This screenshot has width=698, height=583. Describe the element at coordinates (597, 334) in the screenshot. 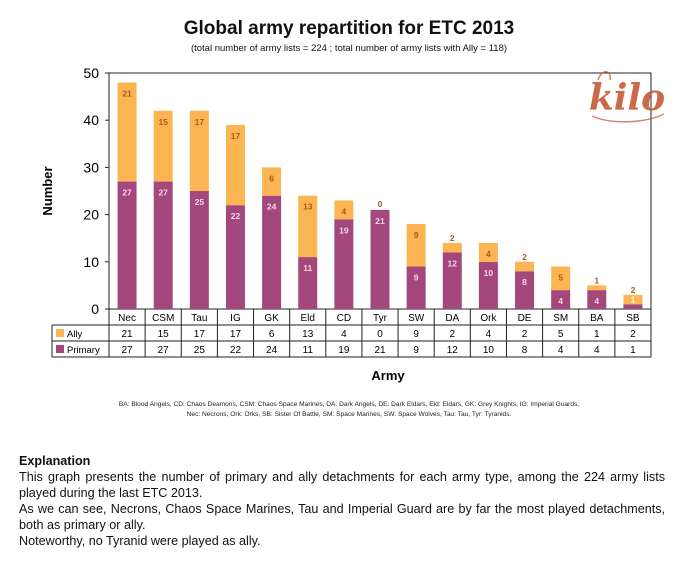

I see `table-cell-ally-ba: 1` at that location.